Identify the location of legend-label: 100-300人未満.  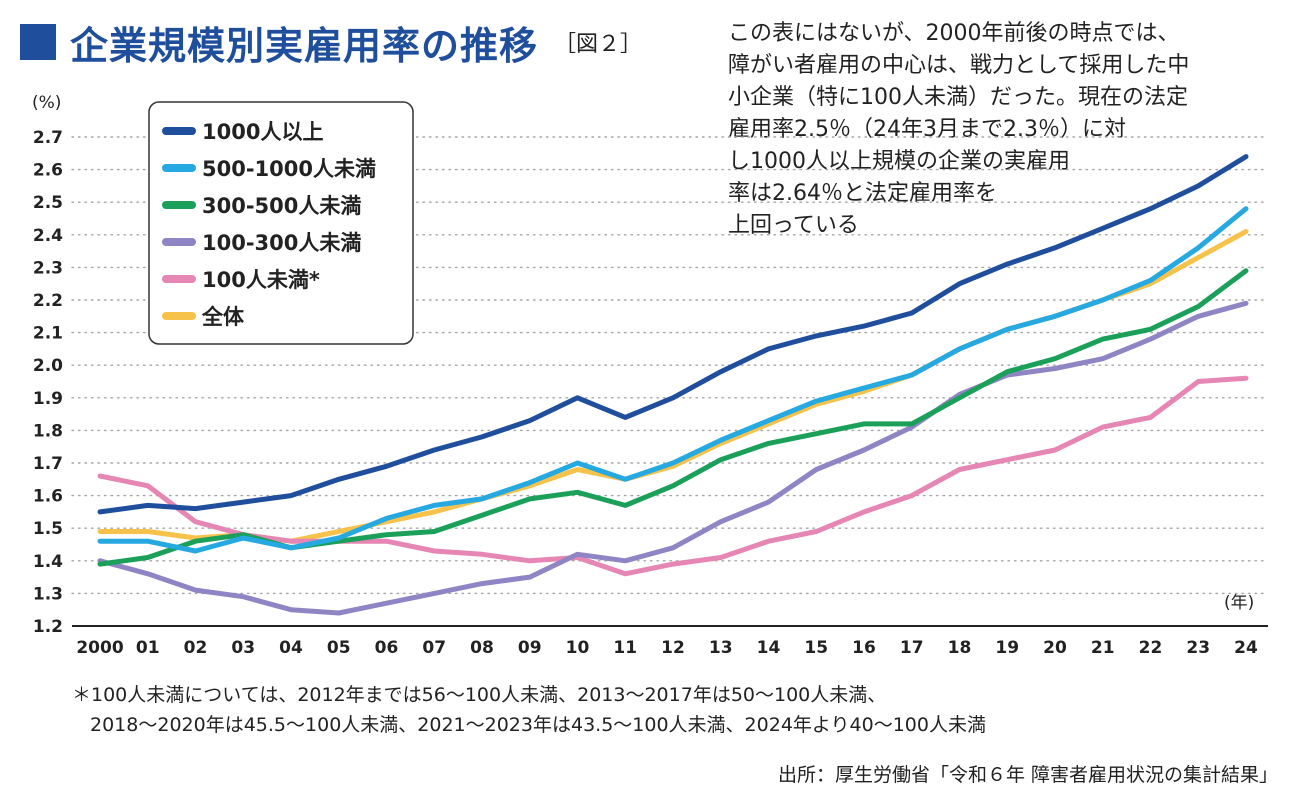
(281, 243).